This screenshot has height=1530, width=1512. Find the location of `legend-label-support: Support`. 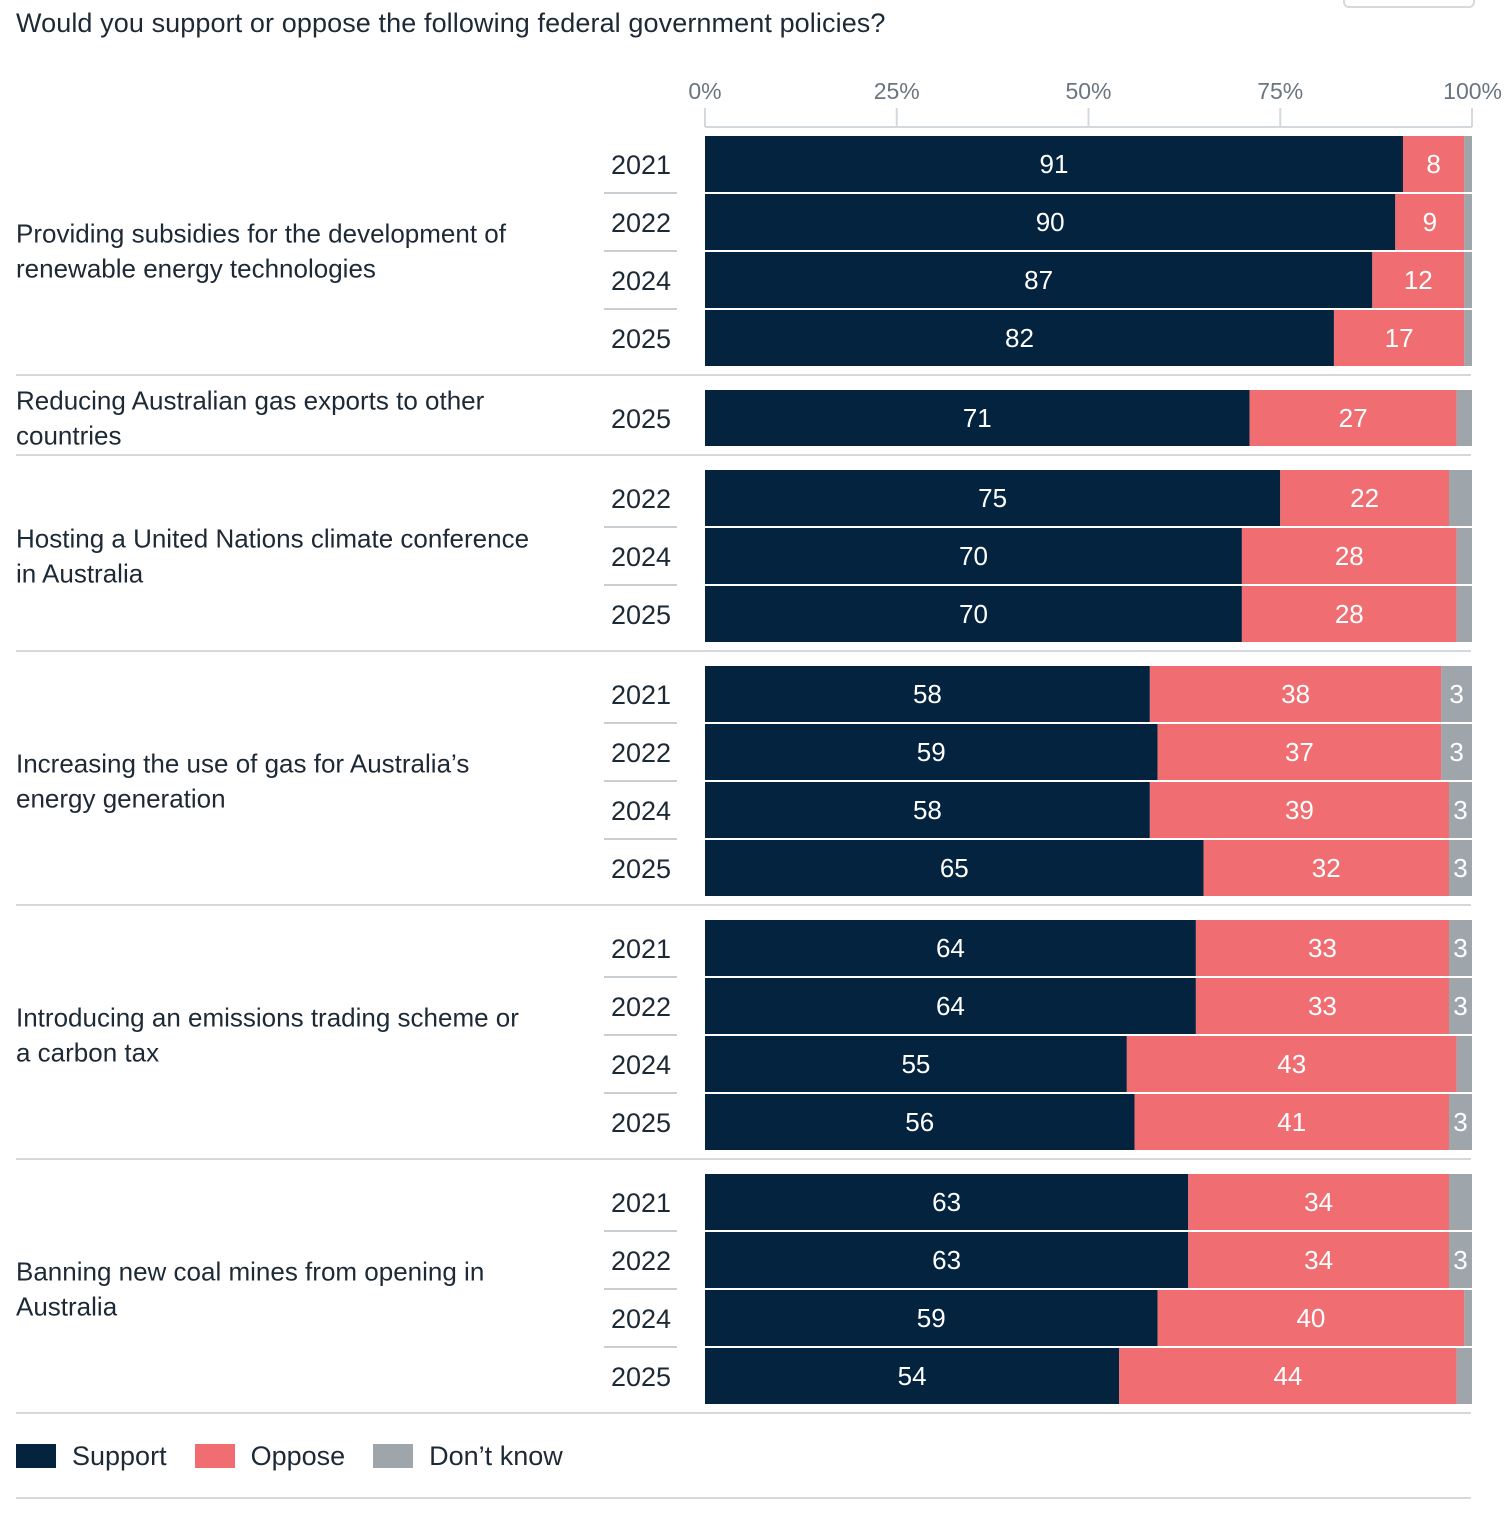

legend-label-support: Support is located at coordinates (119, 1455).